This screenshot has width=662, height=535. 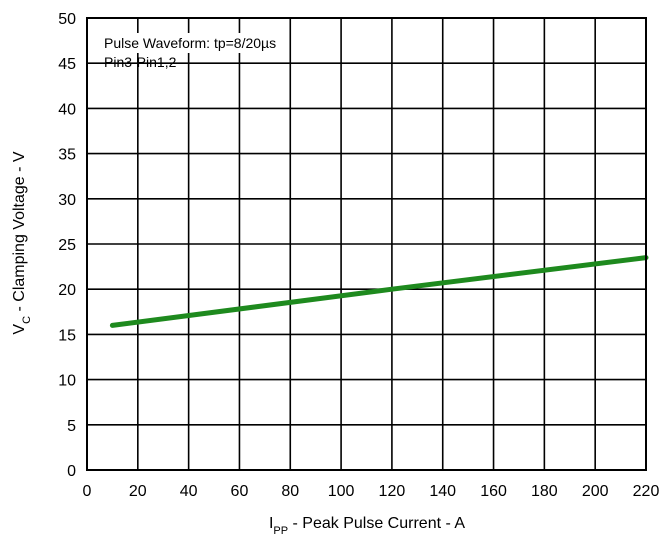 What do you see at coordinates (67, 335) in the screenshot?
I see `y-tick-label: 15` at bounding box center [67, 335].